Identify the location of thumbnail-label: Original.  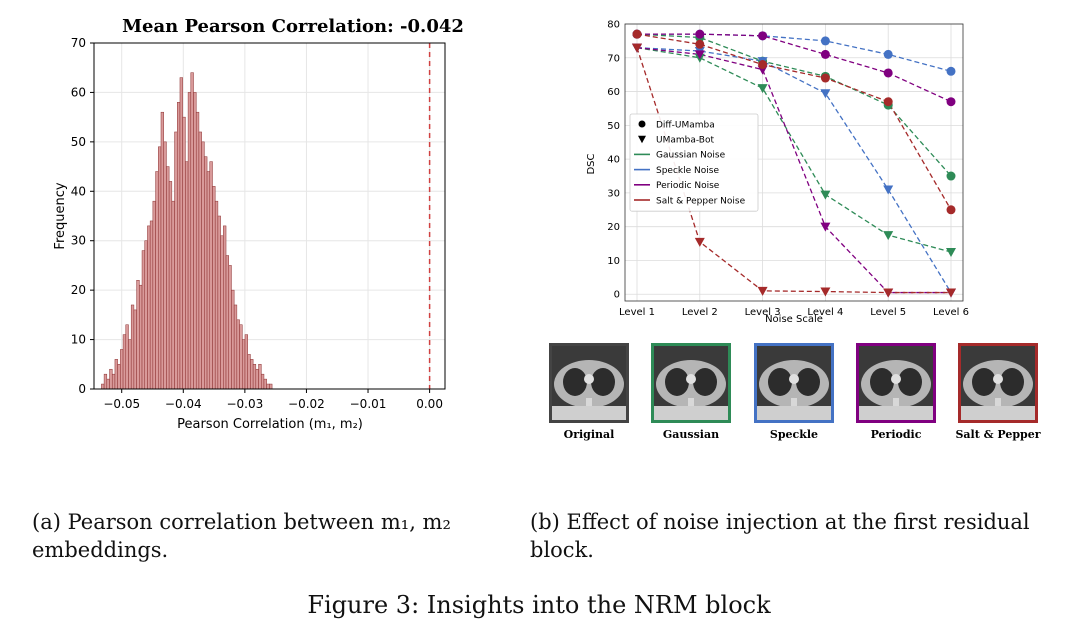
(589, 434).